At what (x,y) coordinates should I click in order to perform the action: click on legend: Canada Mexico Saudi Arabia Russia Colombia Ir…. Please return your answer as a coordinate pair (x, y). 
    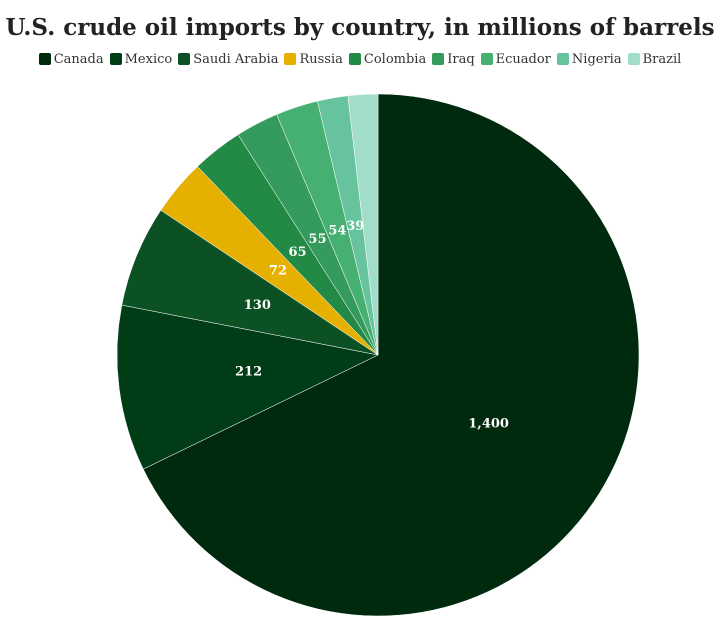
    Looking at the image, I should click on (360, 59).